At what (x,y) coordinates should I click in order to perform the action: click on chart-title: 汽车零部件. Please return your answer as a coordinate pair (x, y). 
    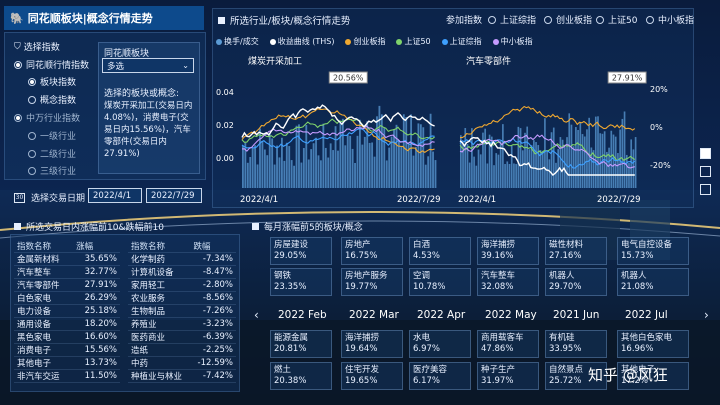
    Looking at the image, I should click on (488, 61).